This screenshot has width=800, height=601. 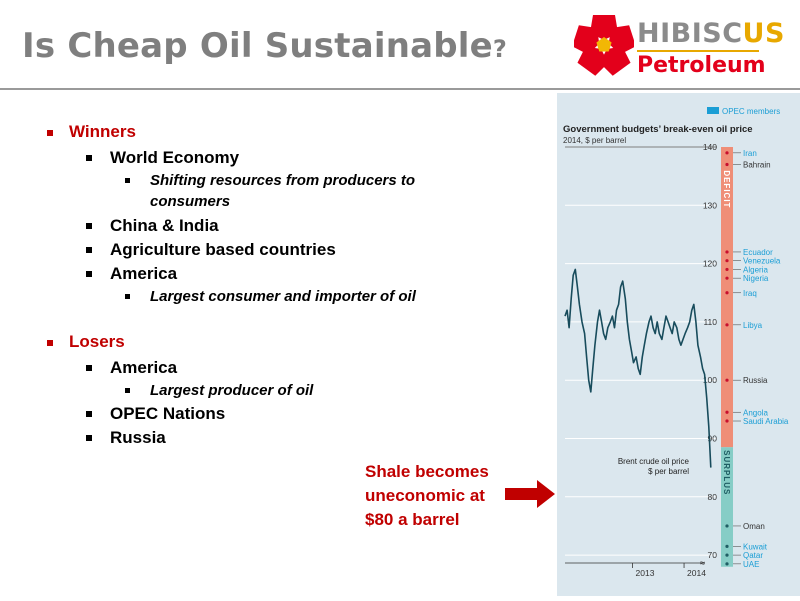 I want to click on deficit-label: DEFICIT, so click(x=726, y=189).